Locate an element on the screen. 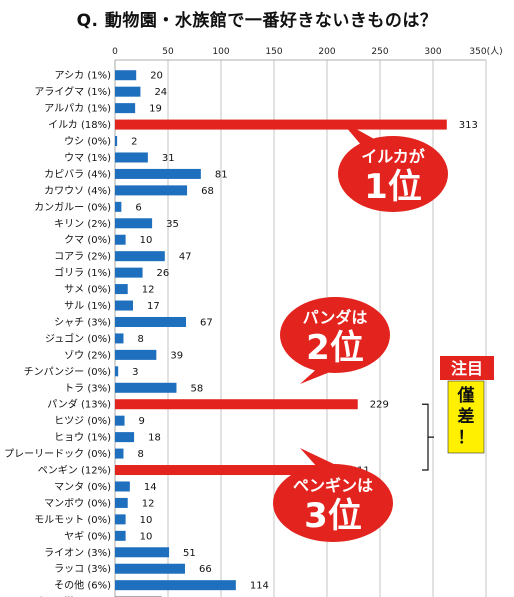 This screenshot has height=597, width=514. value-label: 17 is located at coordinates (153, 306).